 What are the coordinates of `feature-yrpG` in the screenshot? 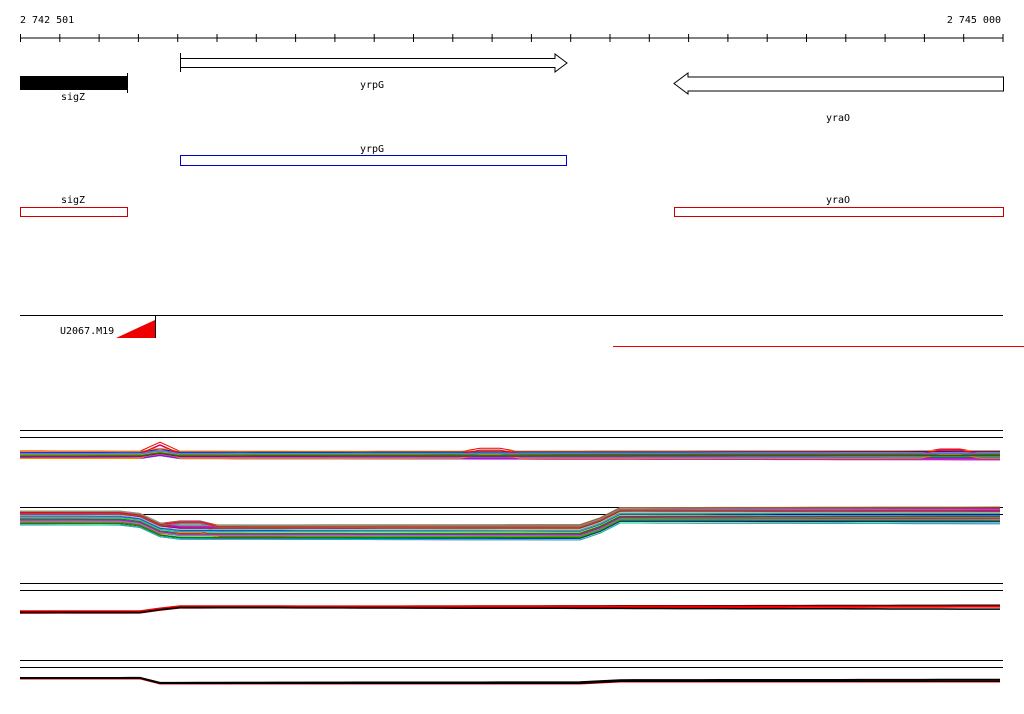 It's located at (373, 160).